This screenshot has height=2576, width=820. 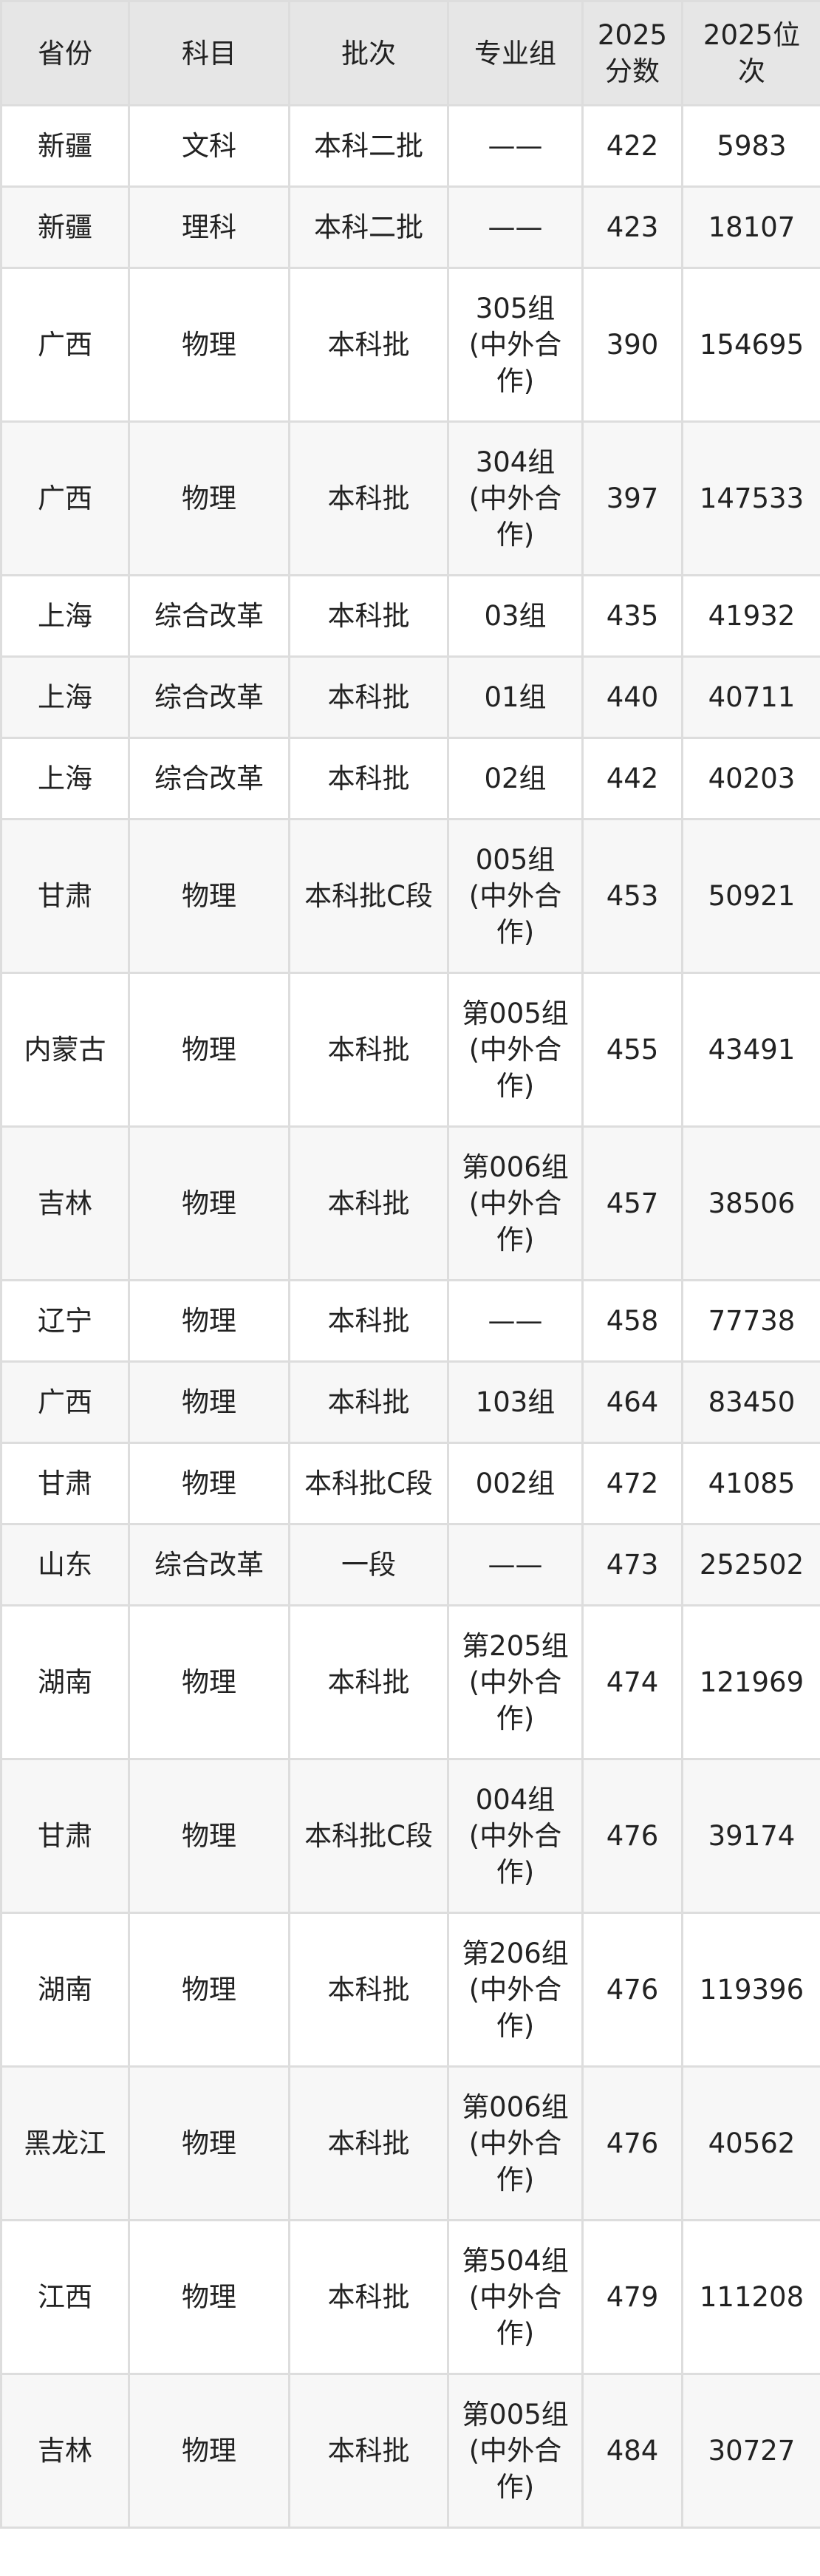 I want to click on cell-subject: 文科, so click(x=209, y=146).